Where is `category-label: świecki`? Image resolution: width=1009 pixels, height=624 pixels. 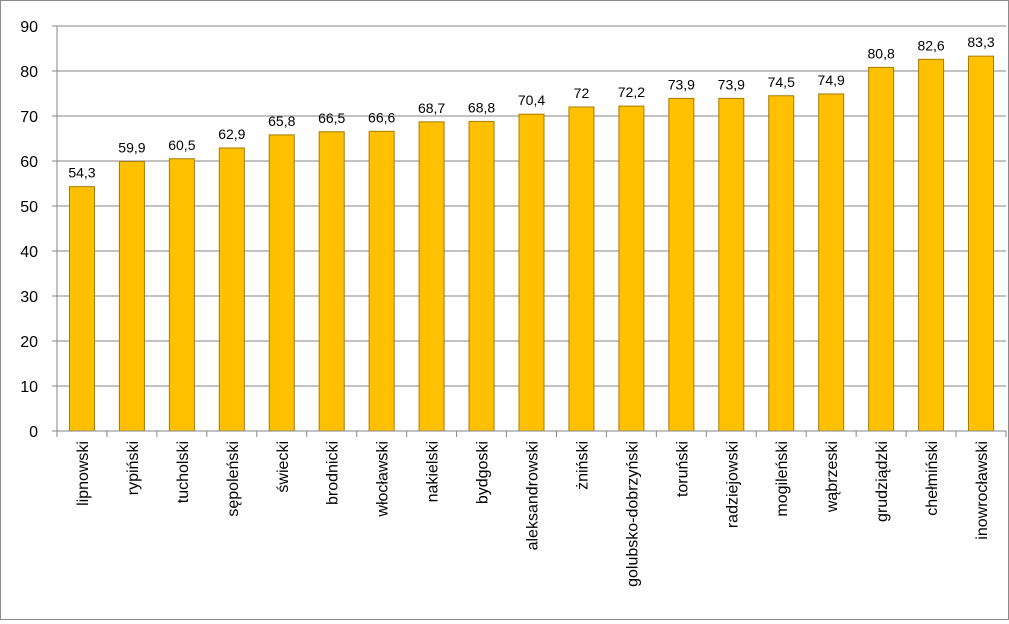 category-label: świecki is located at coordinates (283, 467).